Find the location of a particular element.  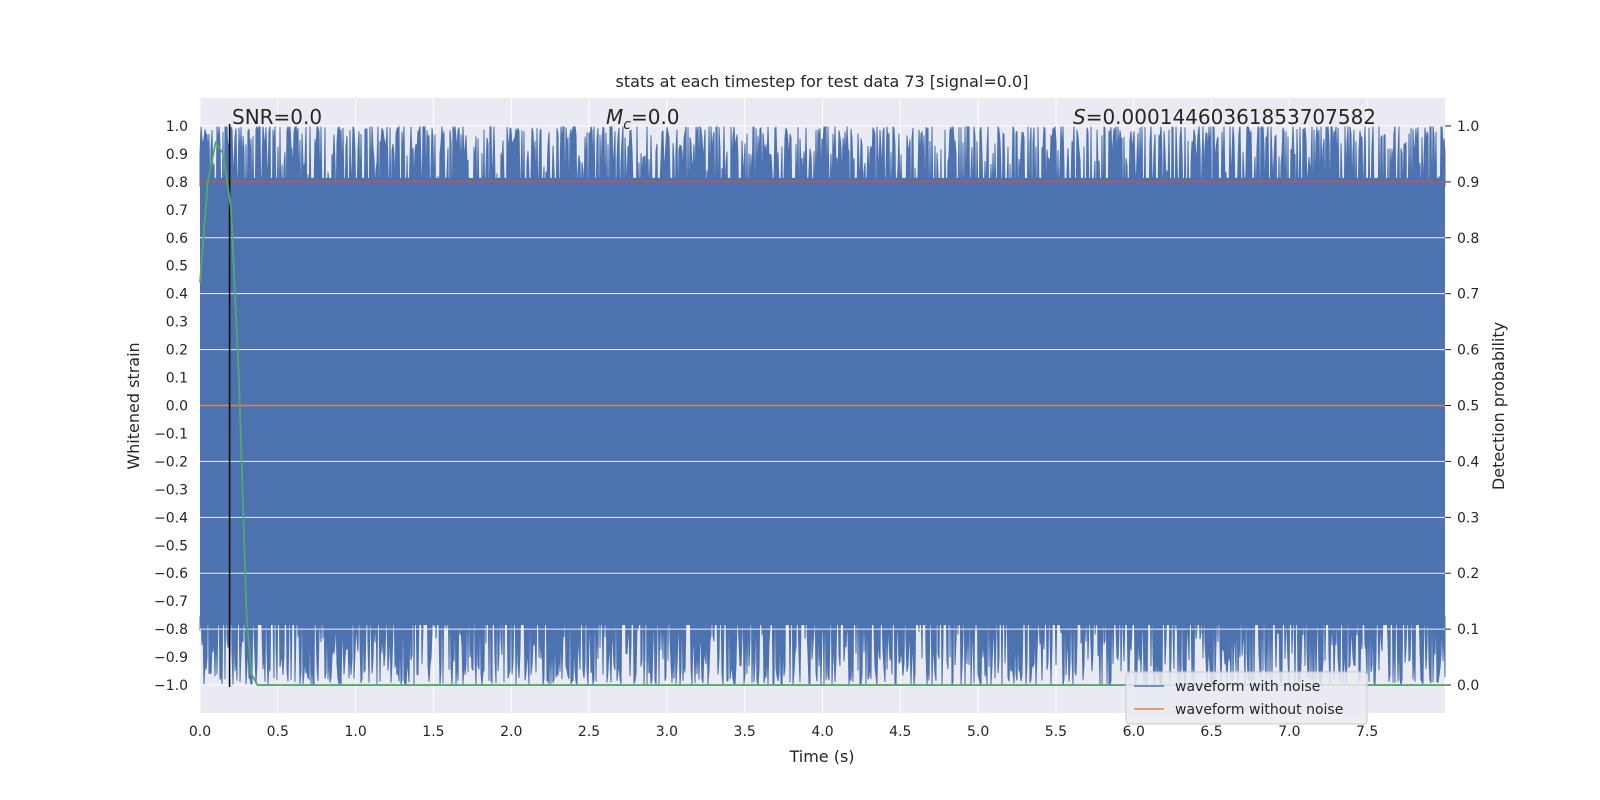

y-tick-label: 0.0 is located at coordinates (177, 407).